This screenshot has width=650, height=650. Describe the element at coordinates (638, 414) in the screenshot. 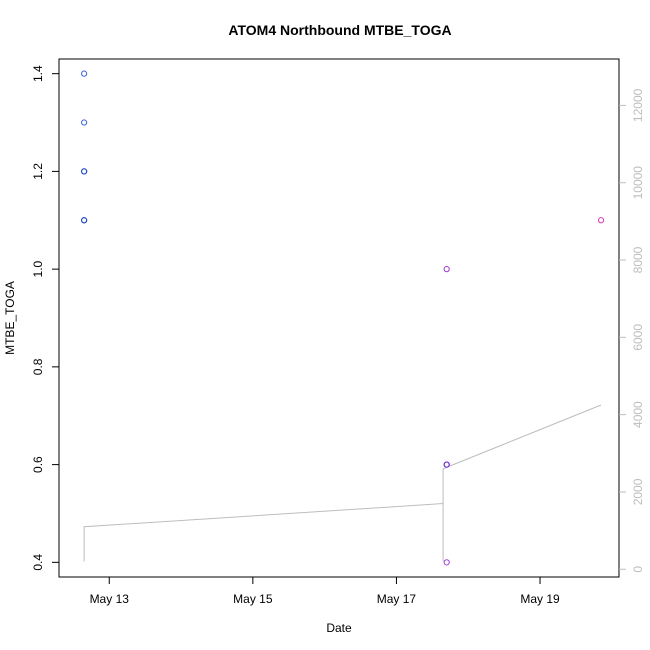

I see `y-right-tick-label: 4000` at that location.